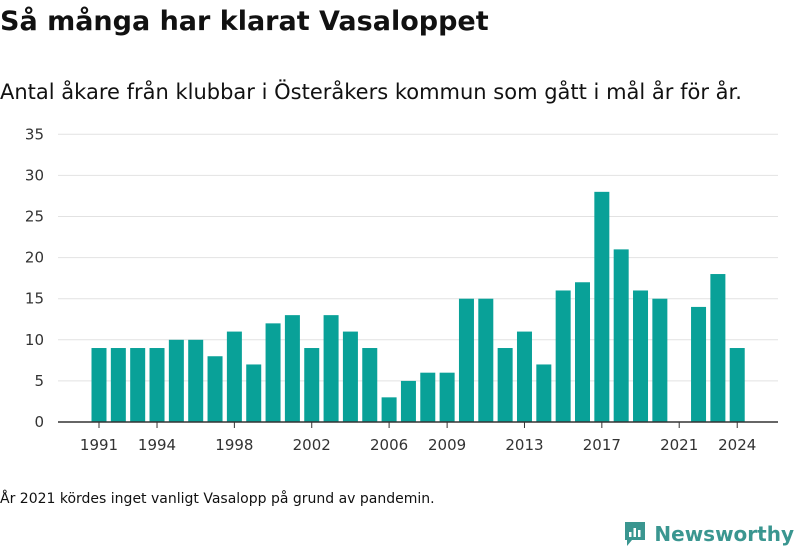 This screenshot has height=550, width=800. What do you see at coordinates (99, 385) in the screenshot?
I see `bar-1991` at bounding box center [99, 385].